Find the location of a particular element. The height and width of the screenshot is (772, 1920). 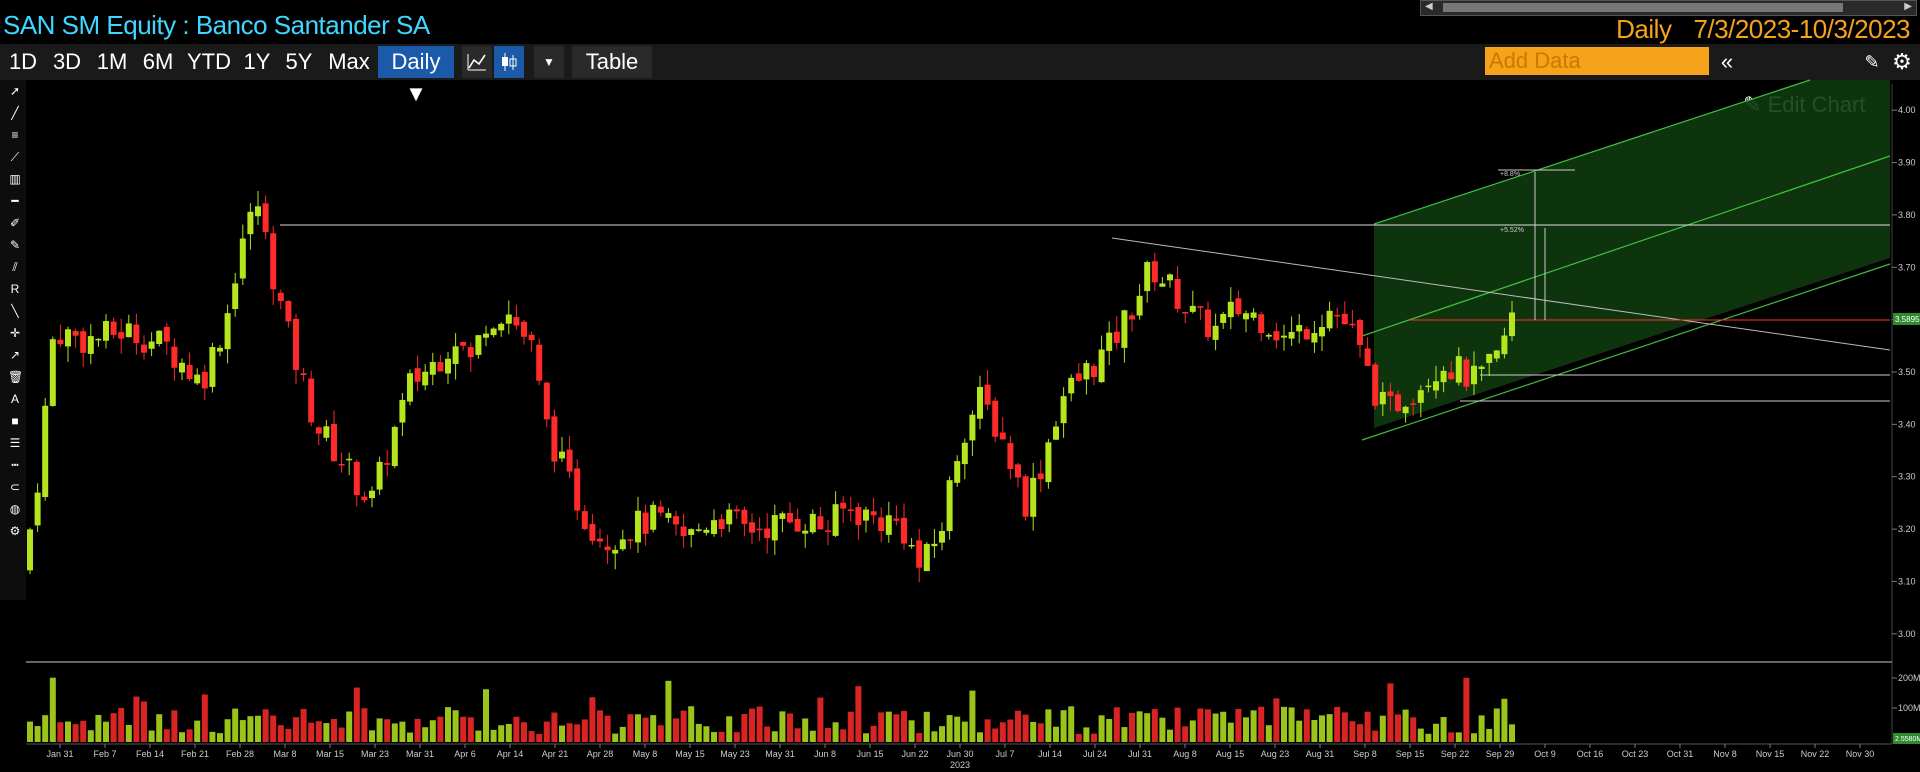

y-tick-label: 3.60 is located at coordinates (1907, 320).